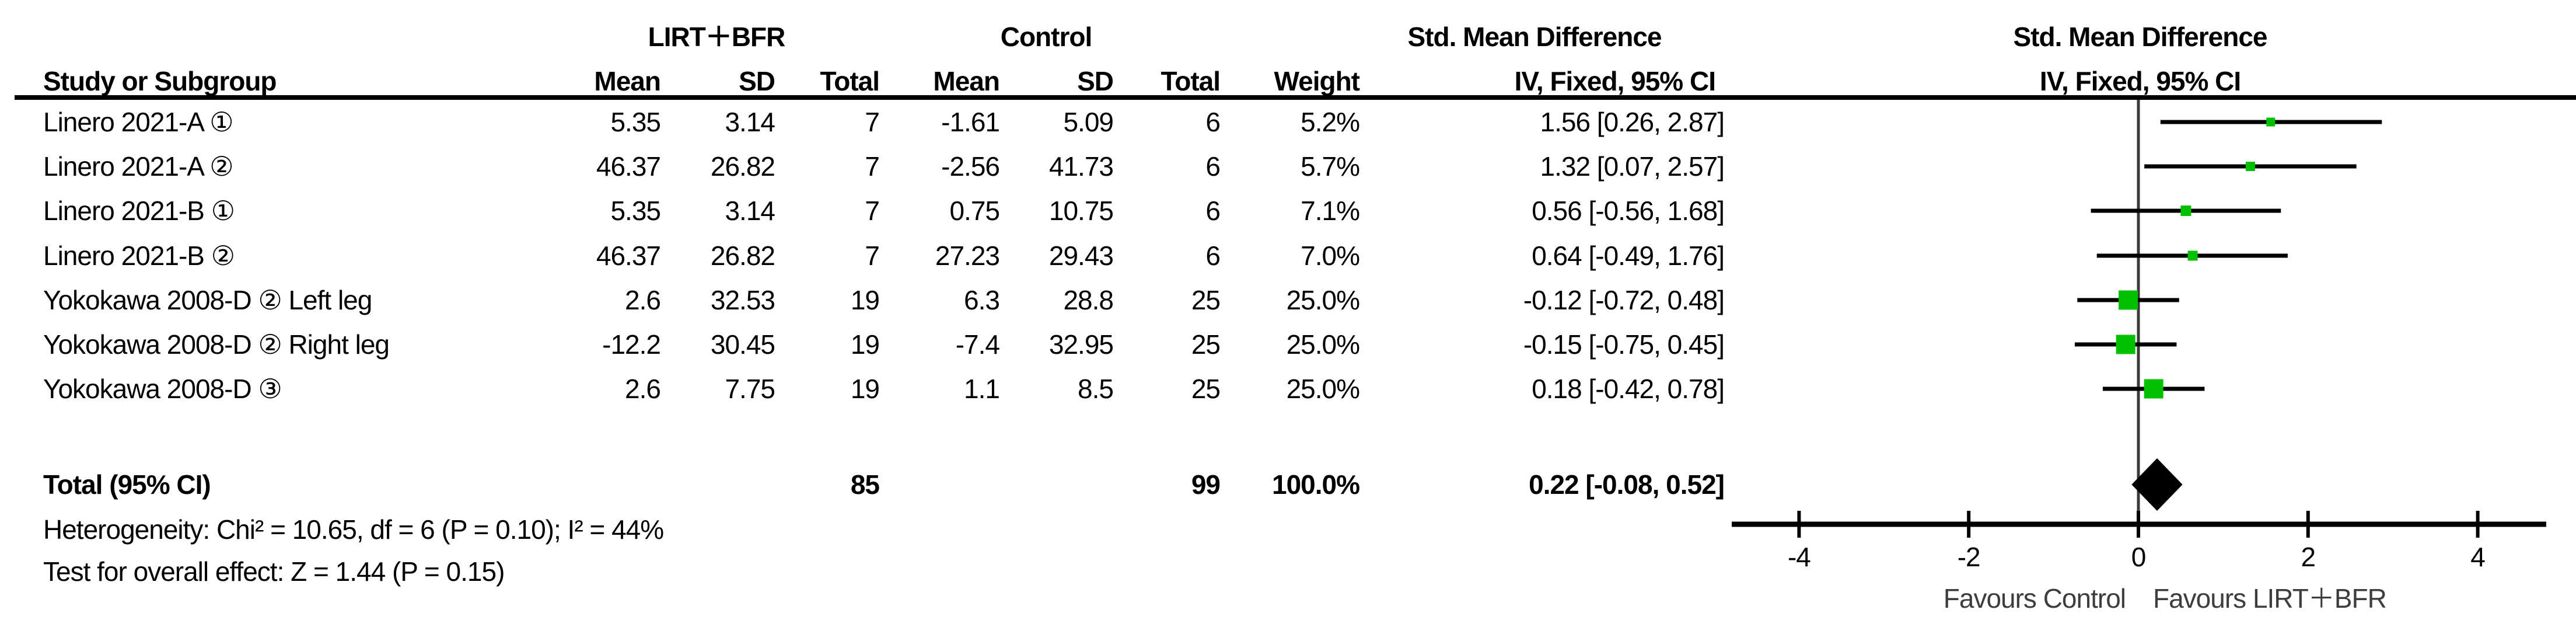 The width and height of the screenshot is (2576, 627). I want to click on study-mean-control: 0.75, so click(974, 211).